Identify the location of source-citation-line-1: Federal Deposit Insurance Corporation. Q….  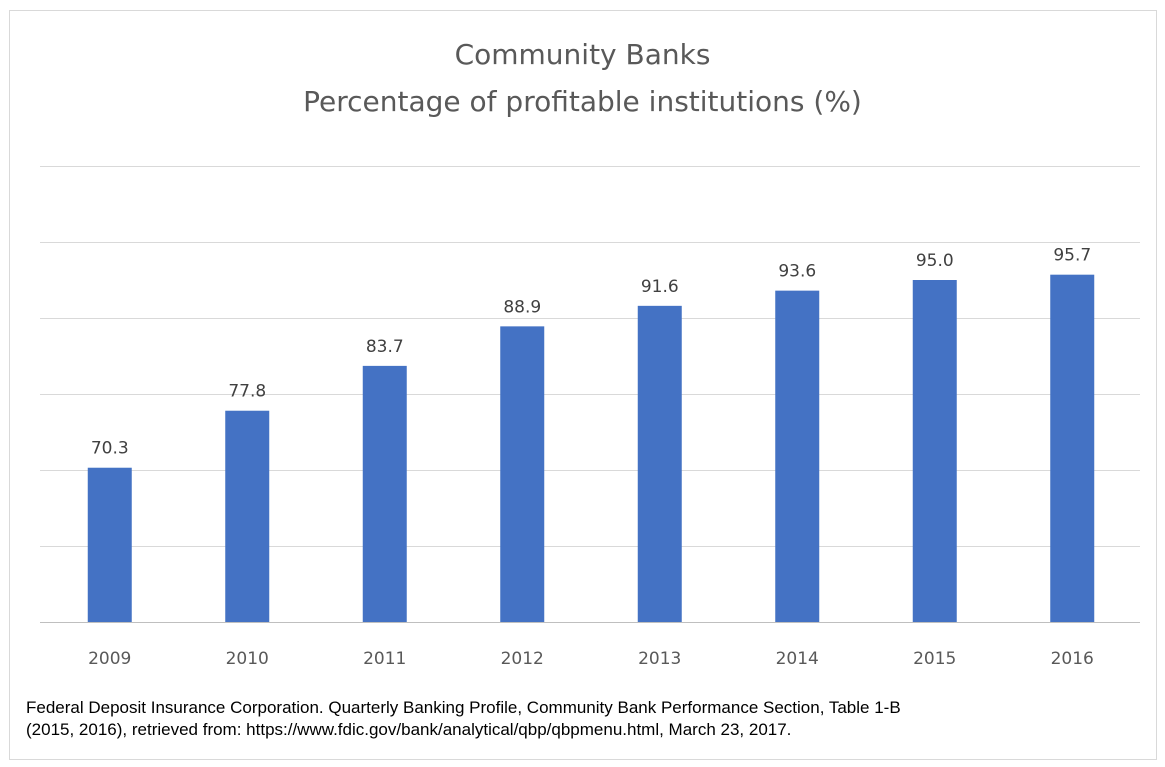
(463, 707).